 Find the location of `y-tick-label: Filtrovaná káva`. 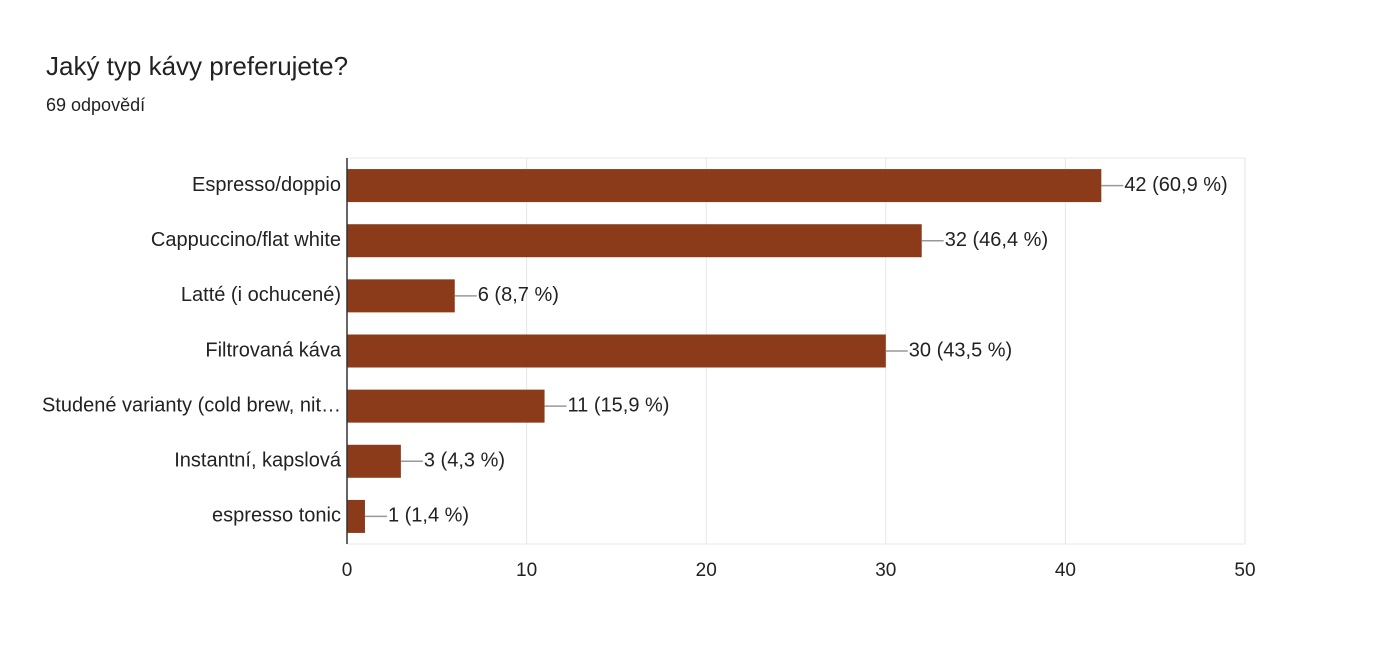

y-tick-label: Filtrovaná káva is located at coordinates (273, 350).